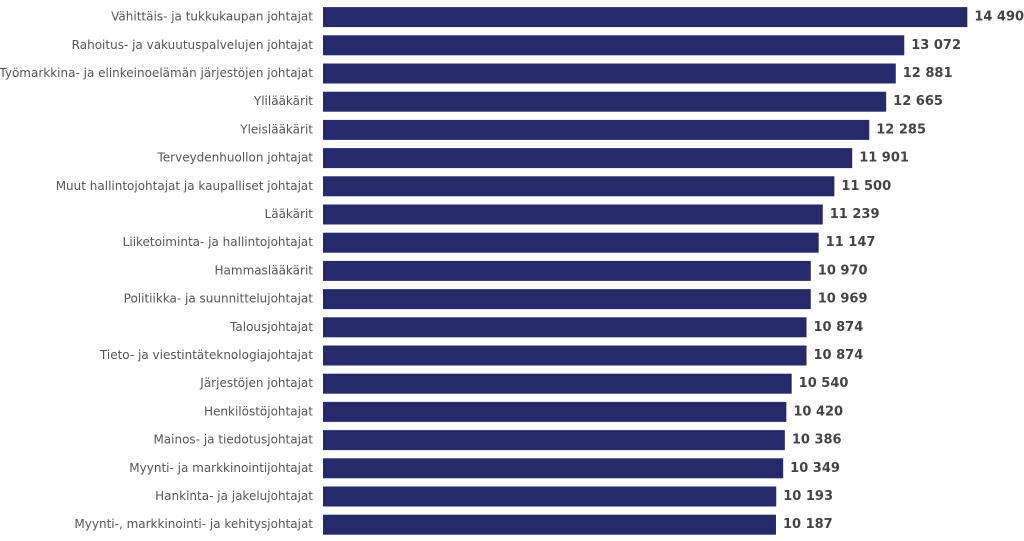 The image size is (1024, 541). Describe the element at coordinates (928, 73) in the screenshot. I see `value-label: 12 881` at that location.